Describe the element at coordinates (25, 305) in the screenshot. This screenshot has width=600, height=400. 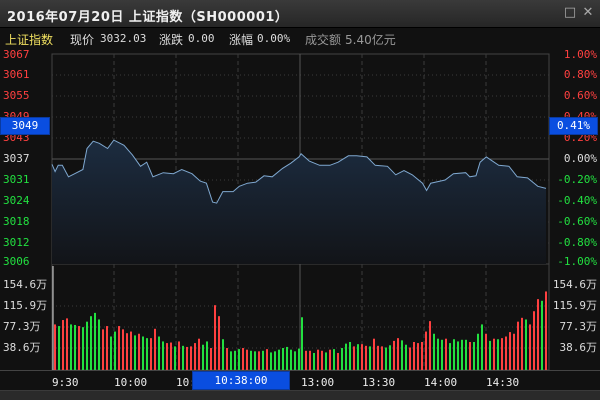
I see `volume-axis-label-left: 115.9万` at that location.